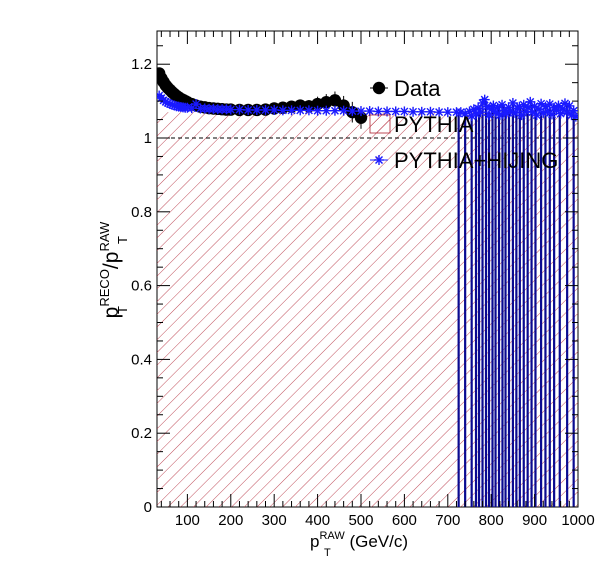  Describe the element at coordinates (148, 138) in the screenshot. I see `y-tick-label: 1` at that location.